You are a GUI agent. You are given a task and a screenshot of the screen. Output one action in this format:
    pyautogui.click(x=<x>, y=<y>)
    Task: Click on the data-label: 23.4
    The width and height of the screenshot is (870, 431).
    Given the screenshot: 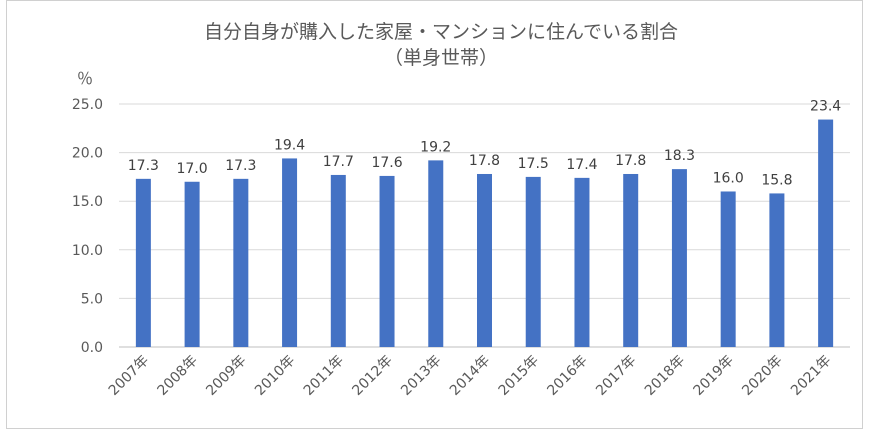 What is the action you would take?
    pyautogui.click(x=825, y=107)
    